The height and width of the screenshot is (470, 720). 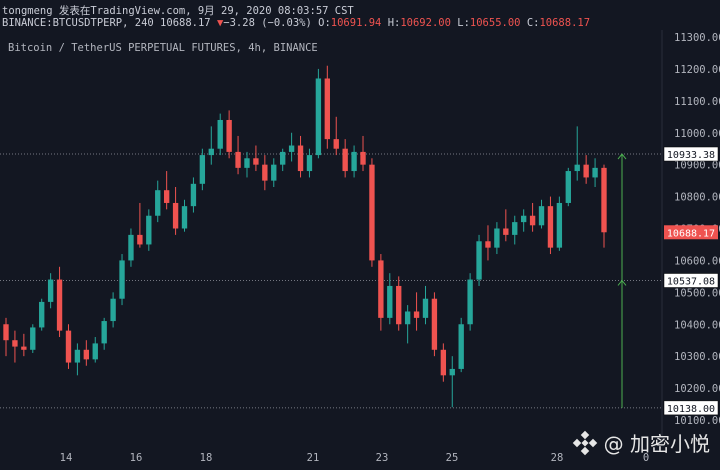 I want to click on y-tick-label: 10300.00, so click(x=697, y=357).